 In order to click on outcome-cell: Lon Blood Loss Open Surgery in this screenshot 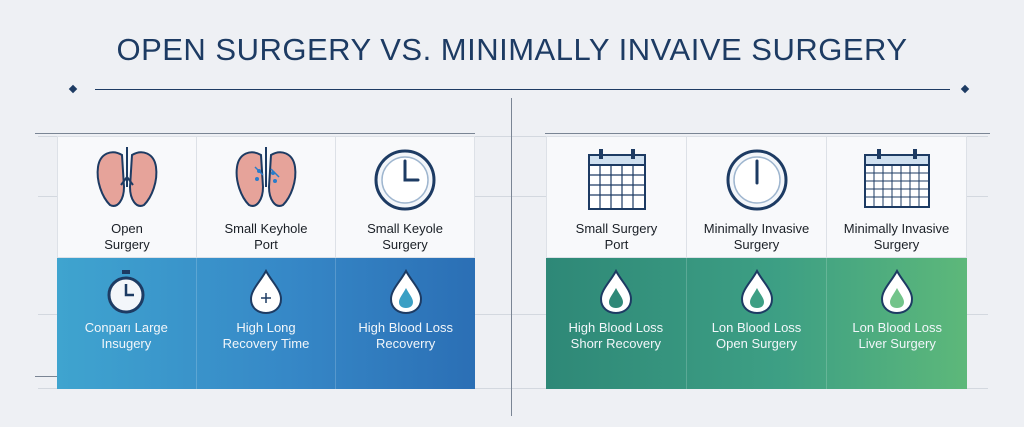, I will do `click(756, 323)`.